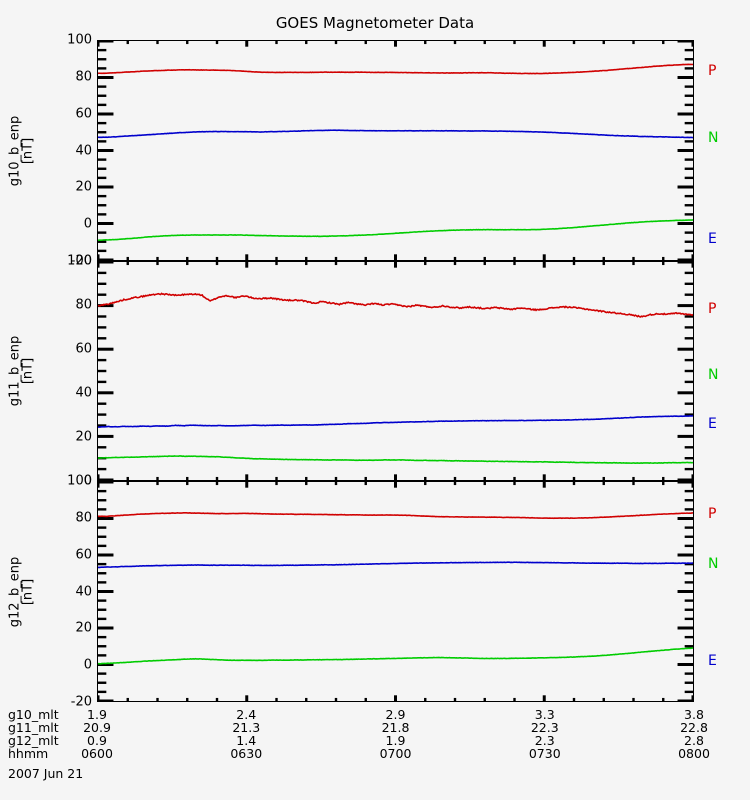  I want to click on x-annotation-row-name-g11_mlt: g11_mlt, so click(33, 727).